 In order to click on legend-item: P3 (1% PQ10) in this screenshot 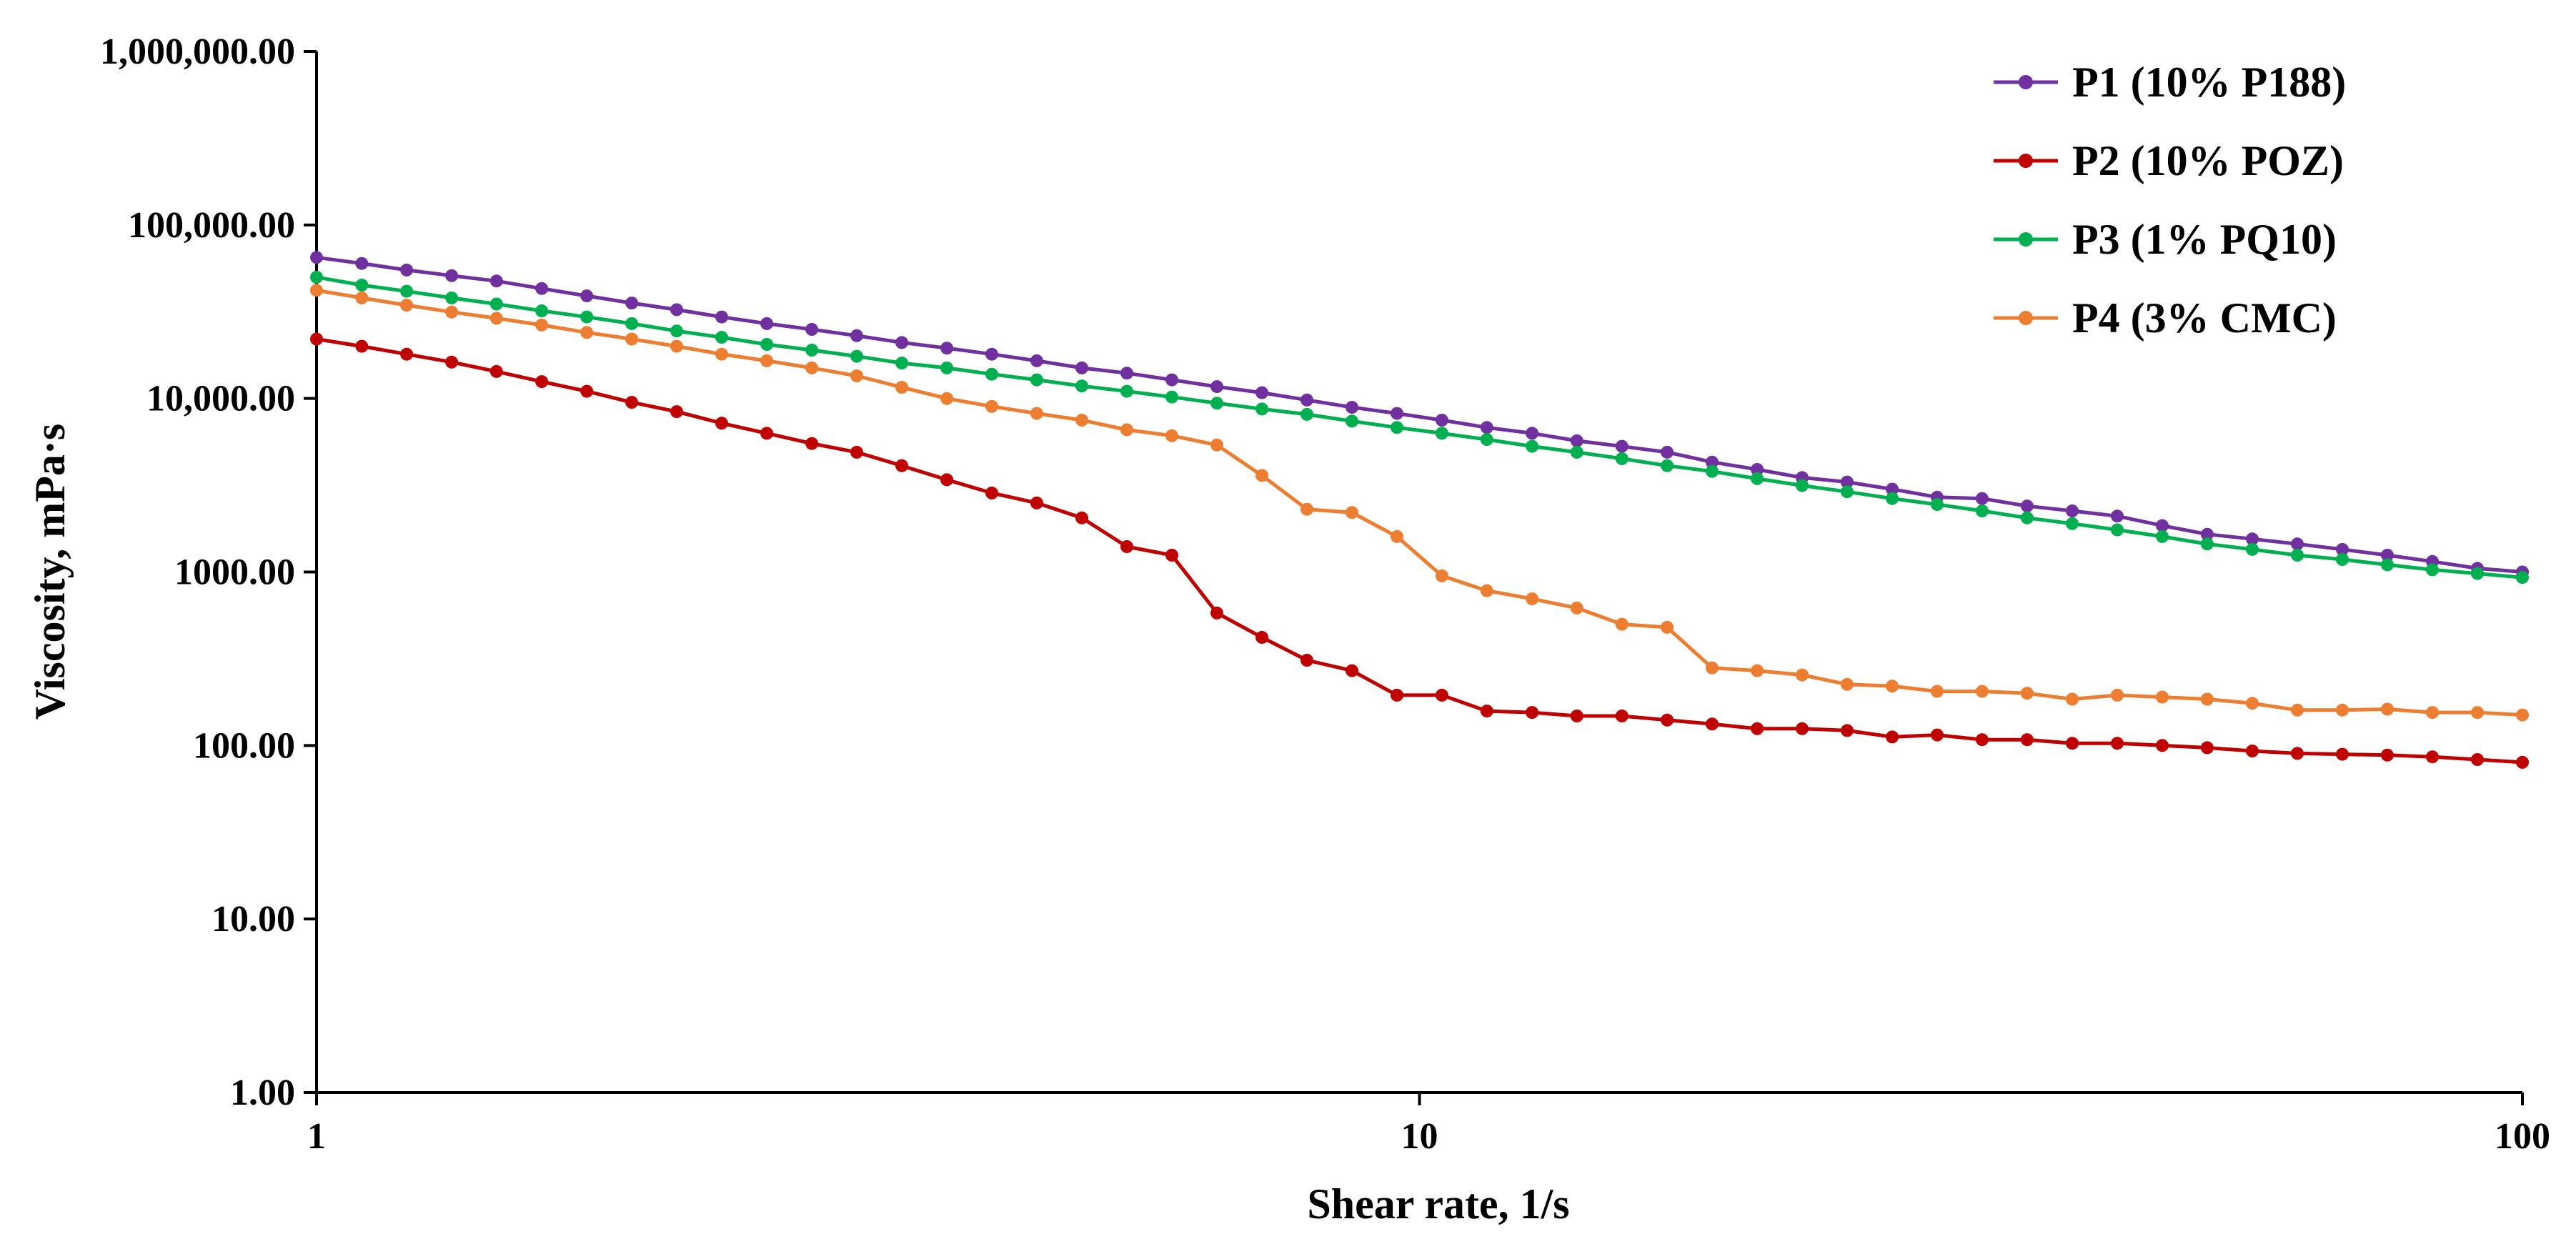, I will do `click(2165, 239)`.